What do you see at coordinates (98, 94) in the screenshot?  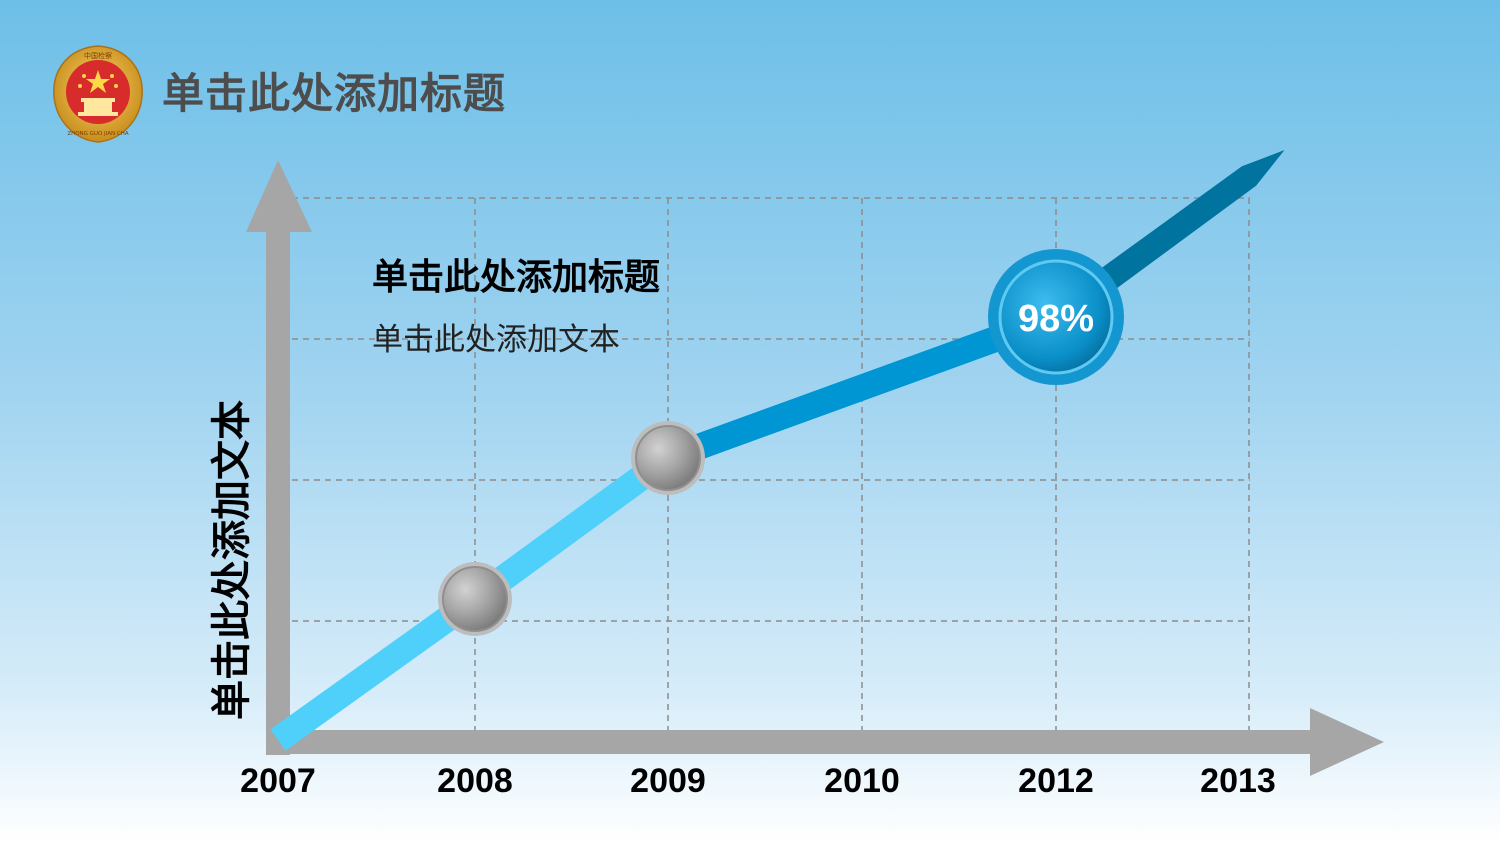 I see `procuratorate-emblem-icon: 中国检察 ZHONG GUO JIAN CHA` at bounding box center [98, 94].